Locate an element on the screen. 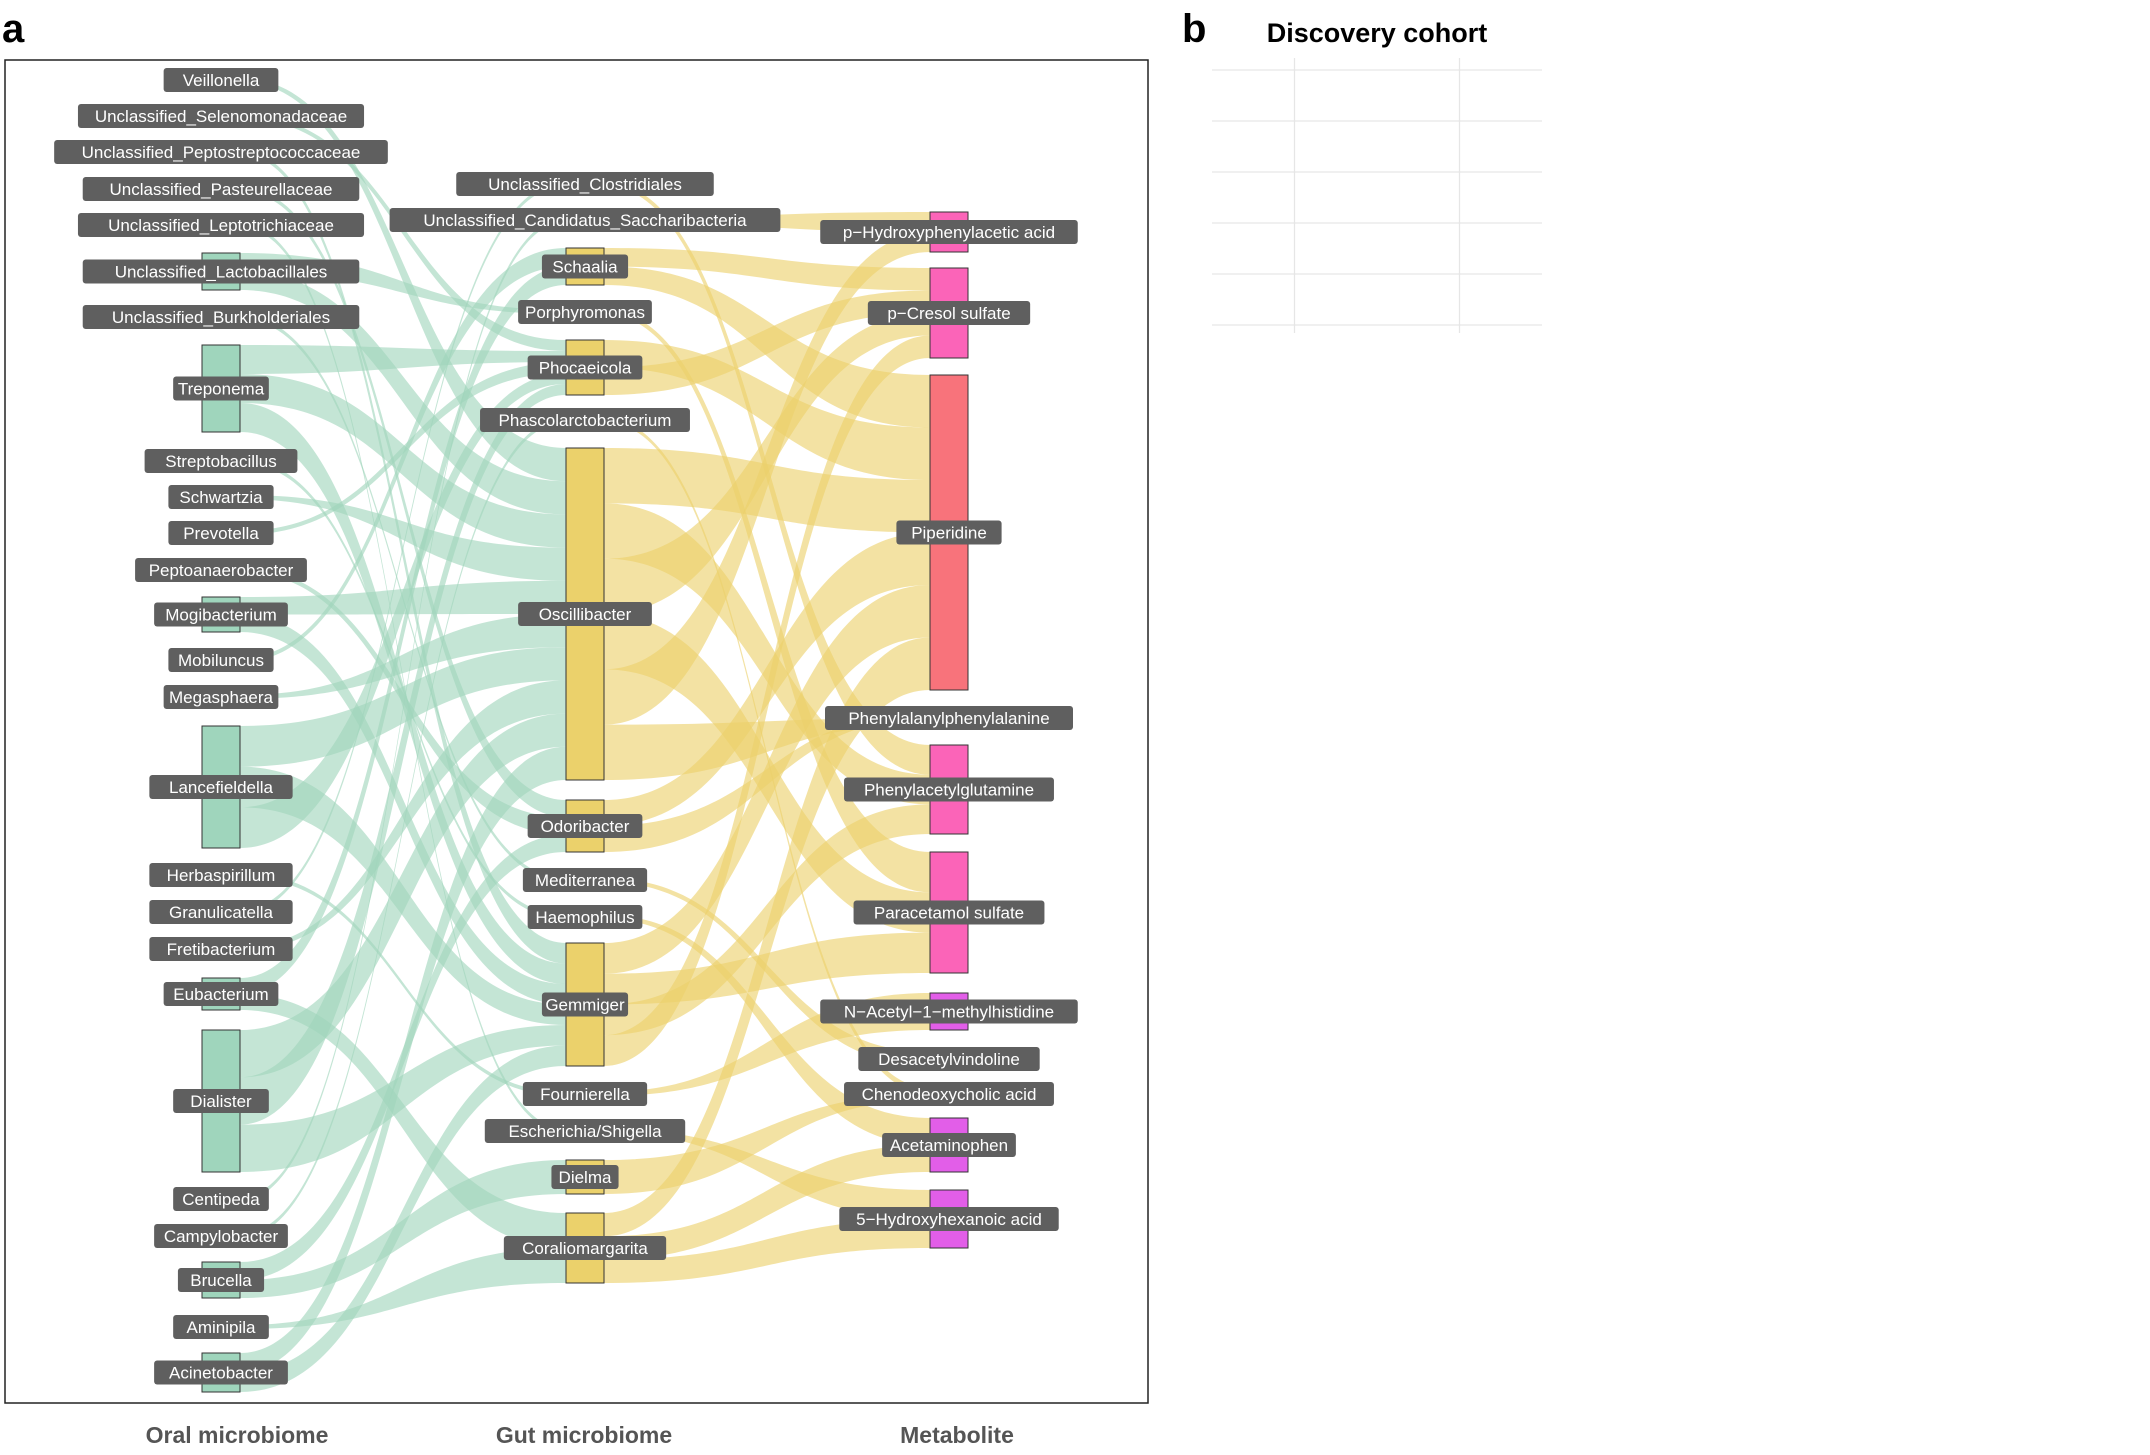 The image size is (2150, 1455). metabolite-label-phenylalanylphenylalanine: Phenylalanylphenylalanine is located at coordinates (949, 718).